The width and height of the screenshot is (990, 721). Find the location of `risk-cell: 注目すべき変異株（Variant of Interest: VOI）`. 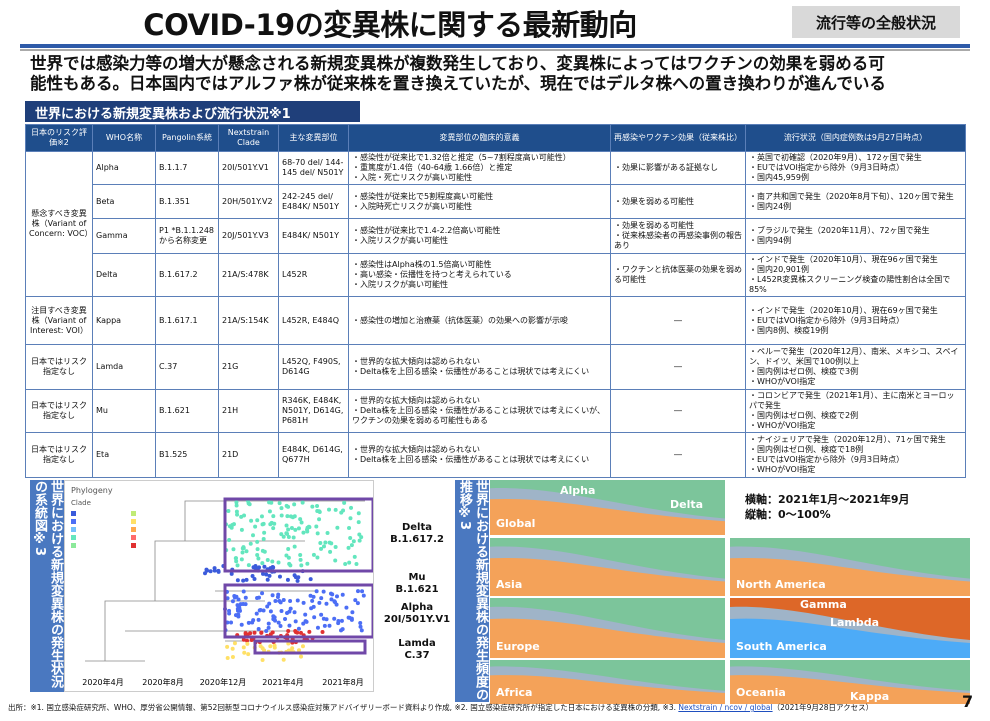

risk-cell: 注目すべき変異株（Variant of Interest: VOI） is located at coordinates (59, 320).